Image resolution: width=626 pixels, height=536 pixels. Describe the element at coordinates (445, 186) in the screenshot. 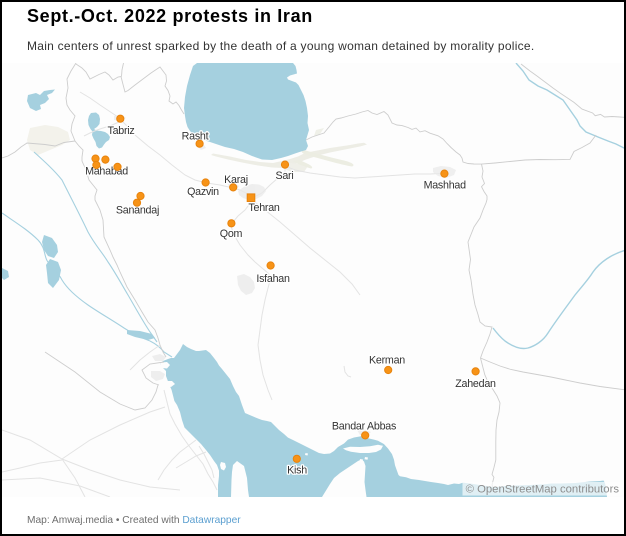

I see `svg-text: Mashhad` at that location.